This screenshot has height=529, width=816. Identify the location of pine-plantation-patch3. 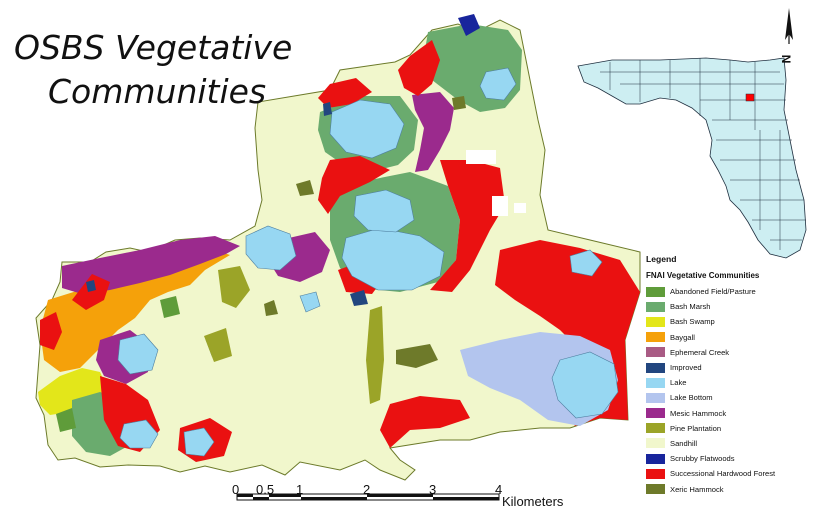
(417, 356).